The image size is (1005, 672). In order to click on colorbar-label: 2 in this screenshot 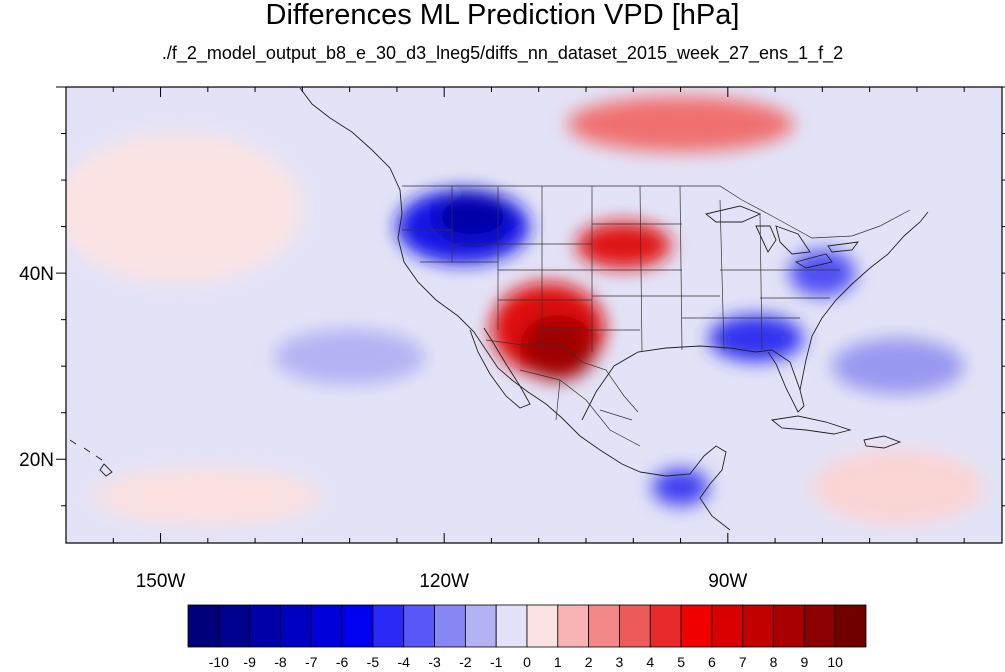, I will do `click(589, 662)`.